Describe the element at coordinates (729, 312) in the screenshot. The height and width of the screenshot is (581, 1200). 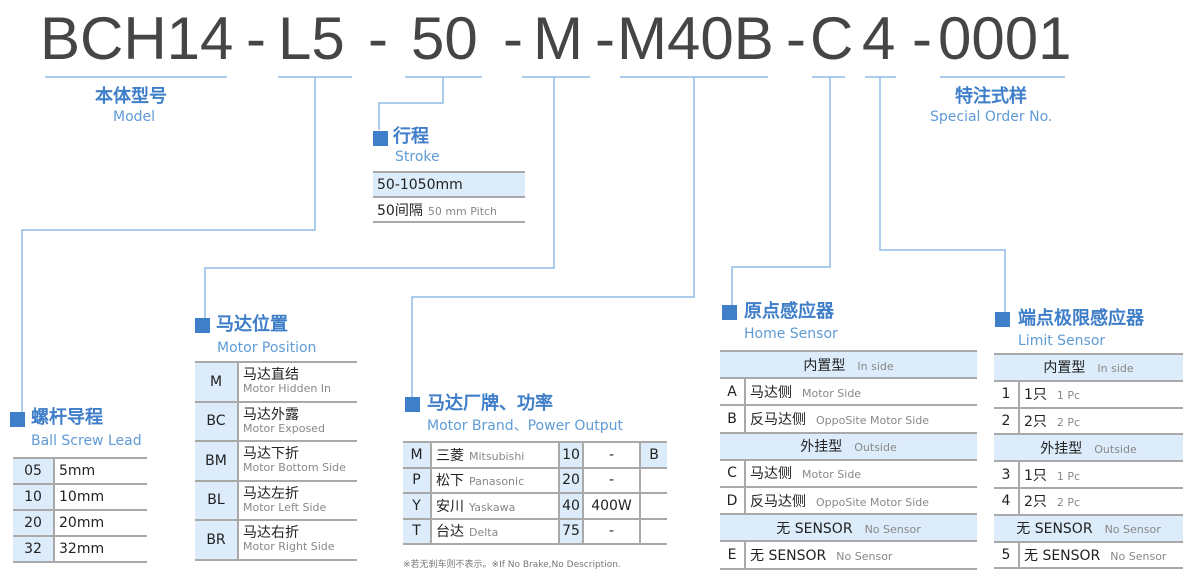
I see `bullet-square-icon` at that location.